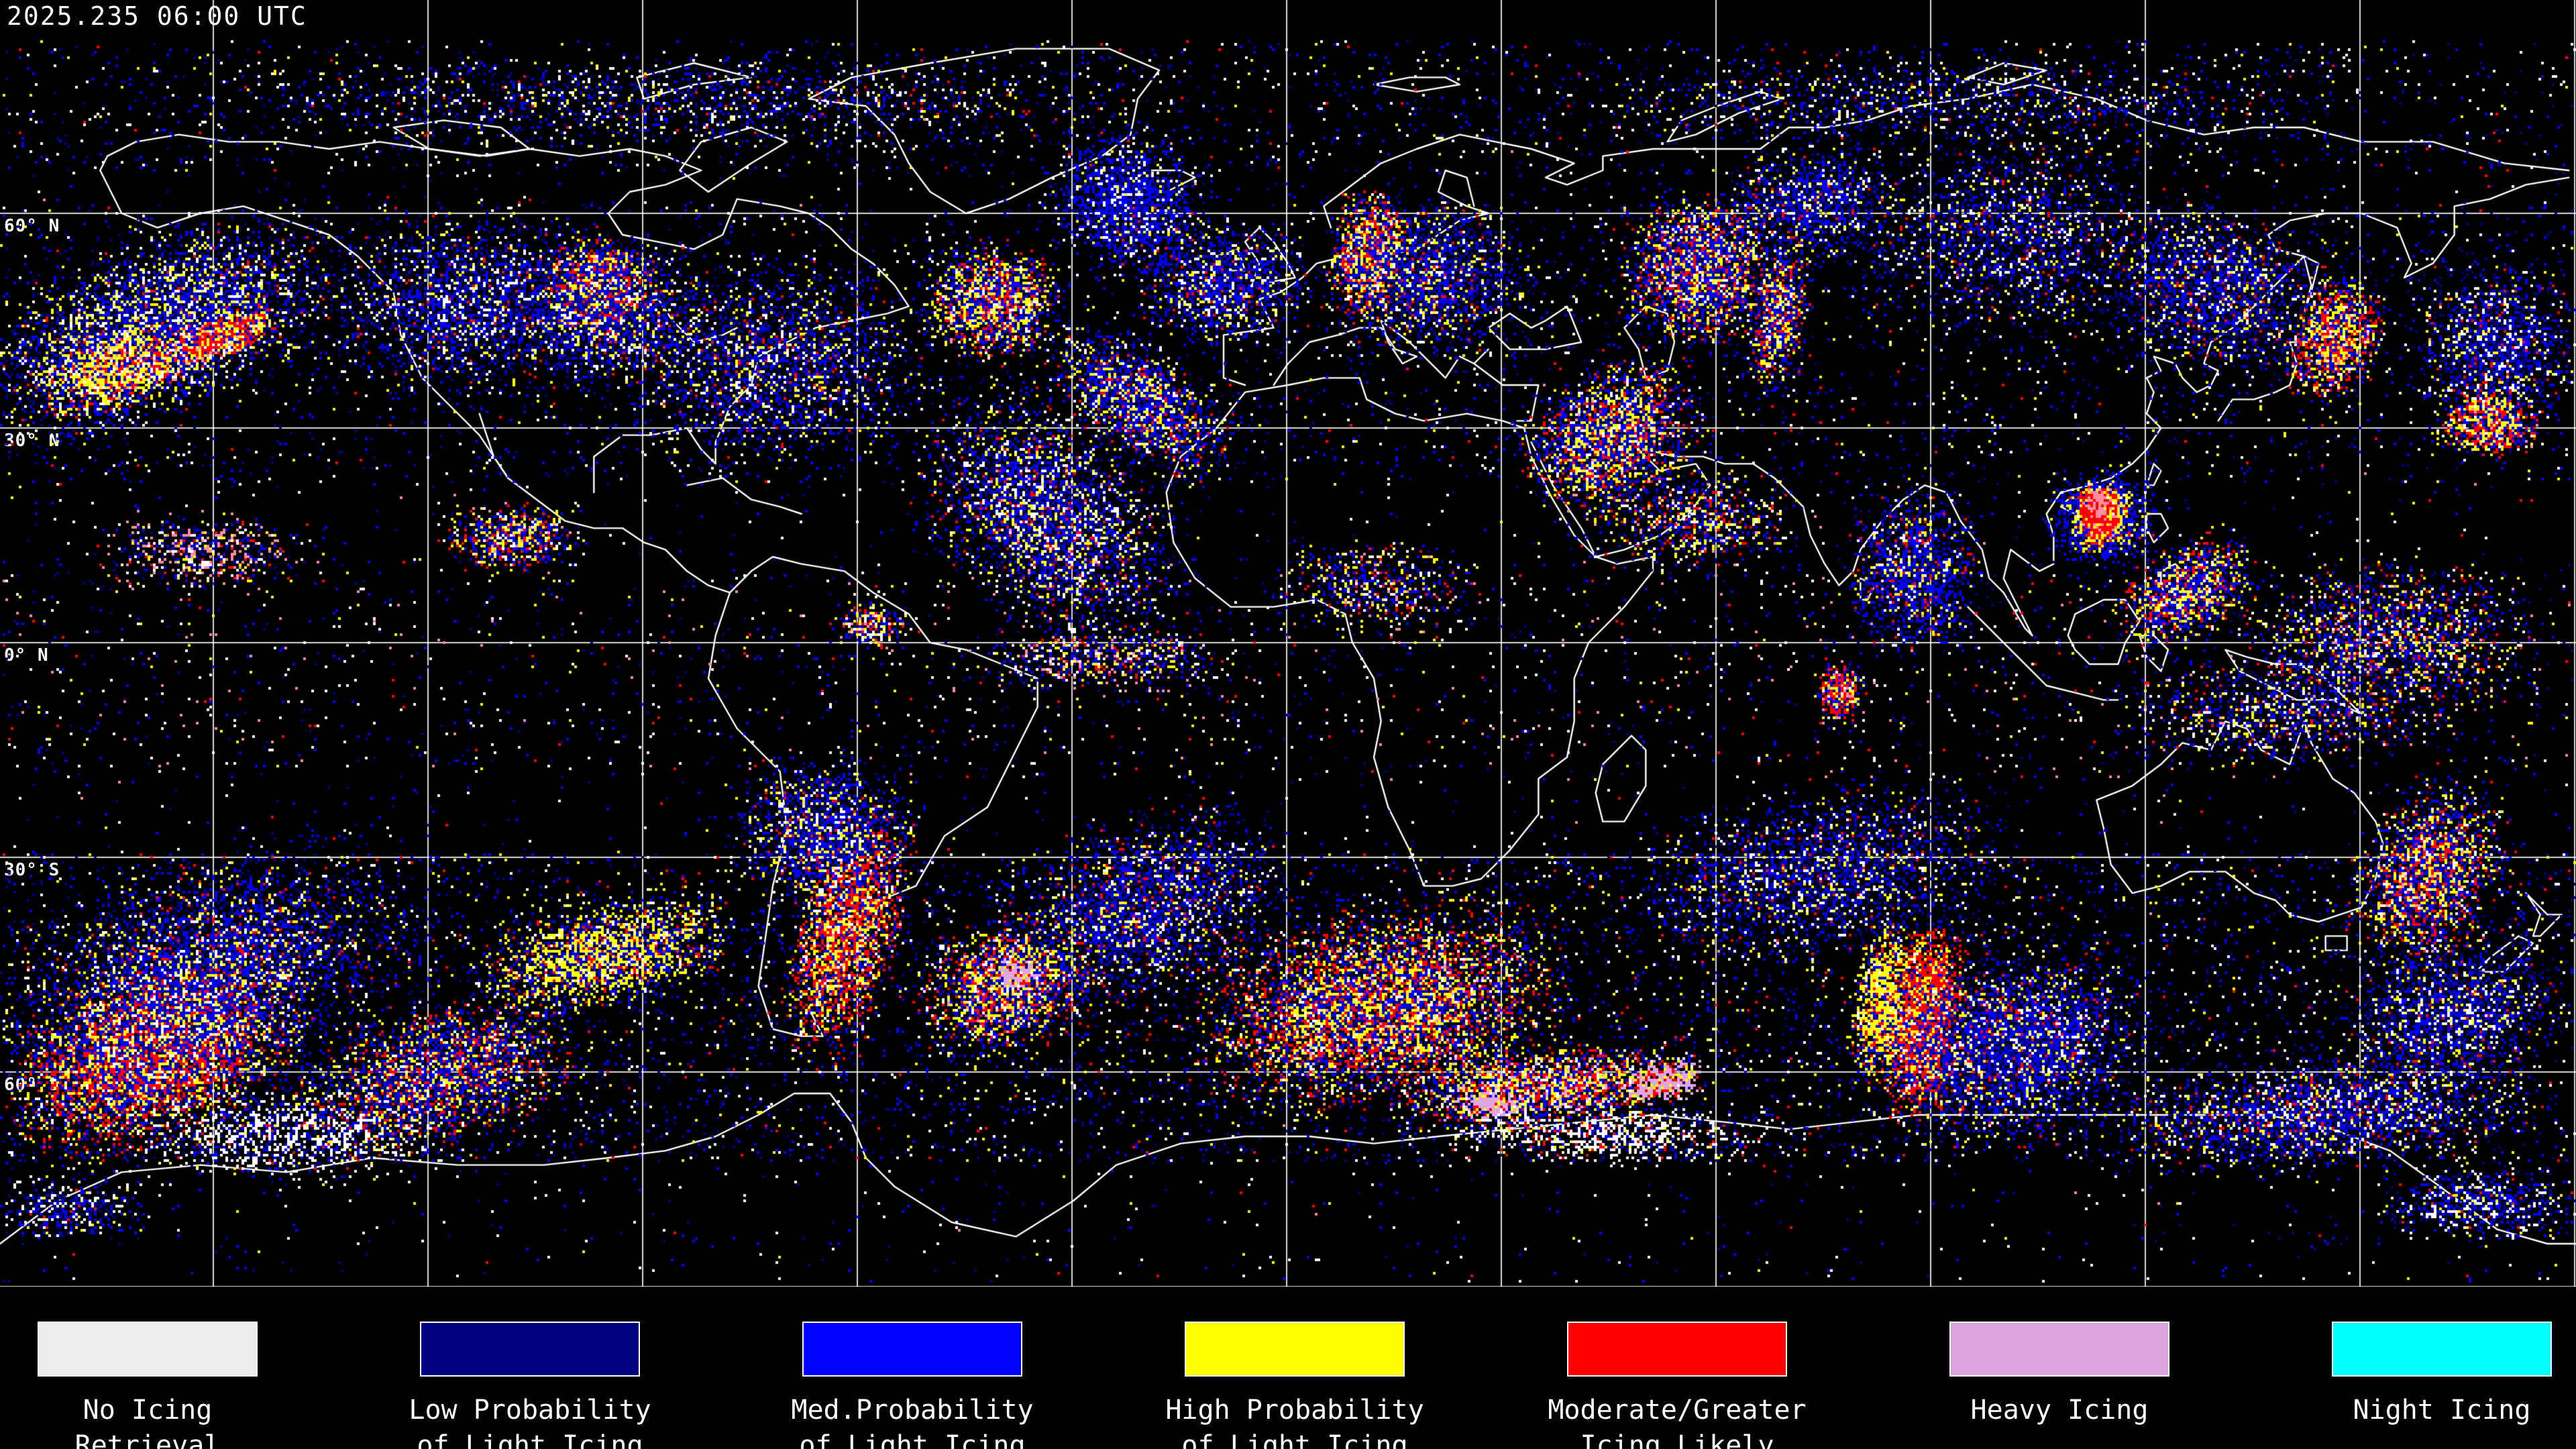  I want to click on legend-item-heavy: Heavy Icing, so click(2059, 1357).